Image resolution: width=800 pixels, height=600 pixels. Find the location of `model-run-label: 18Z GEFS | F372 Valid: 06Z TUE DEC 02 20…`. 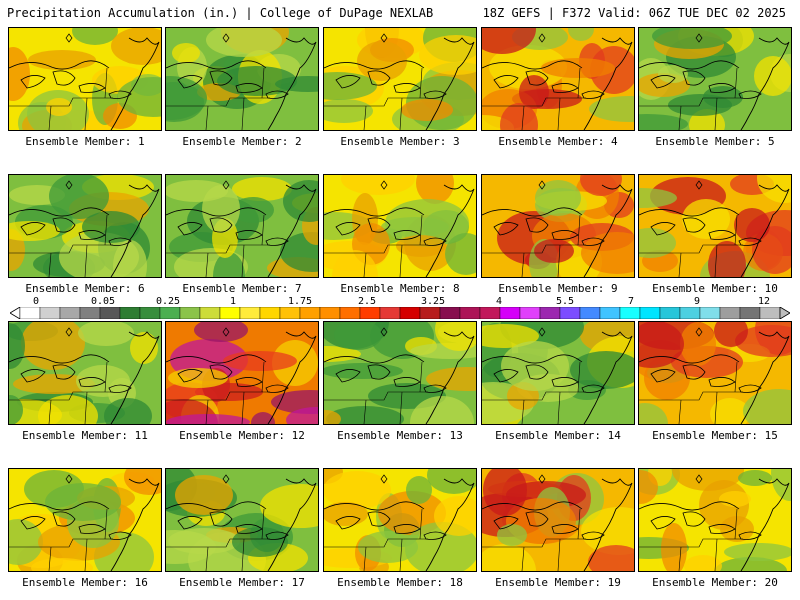

model-run-label: 18Z GEFS | F372 Valid: 06Z TUE DEC 02 20… is located at coordinates (634, 13).